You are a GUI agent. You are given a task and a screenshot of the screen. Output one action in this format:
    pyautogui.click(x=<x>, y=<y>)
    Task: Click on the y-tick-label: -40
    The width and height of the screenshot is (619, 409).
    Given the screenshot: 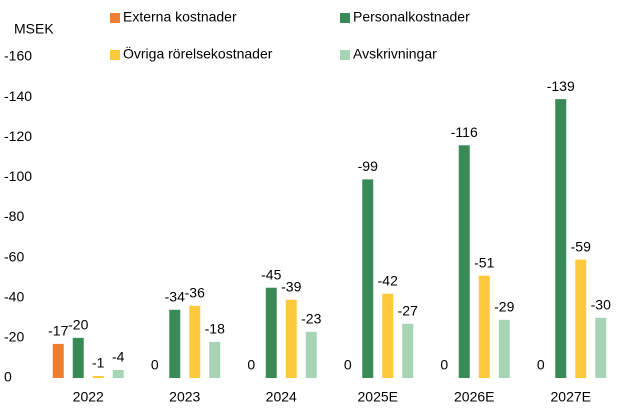 What is the action you would take?
    pyautogui.click(x=14, y=296)
    